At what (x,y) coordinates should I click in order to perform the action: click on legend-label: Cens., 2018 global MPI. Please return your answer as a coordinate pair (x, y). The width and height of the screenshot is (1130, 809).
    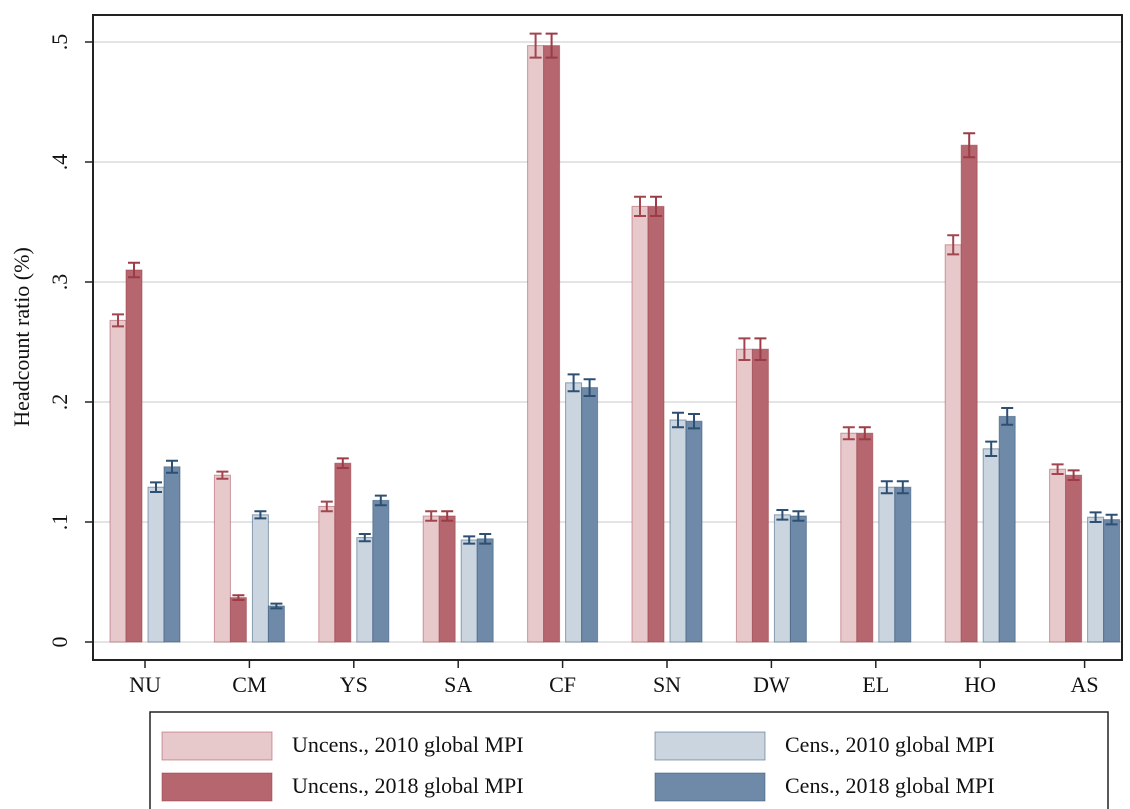
    Looking at the image, I should click on (890, 785).